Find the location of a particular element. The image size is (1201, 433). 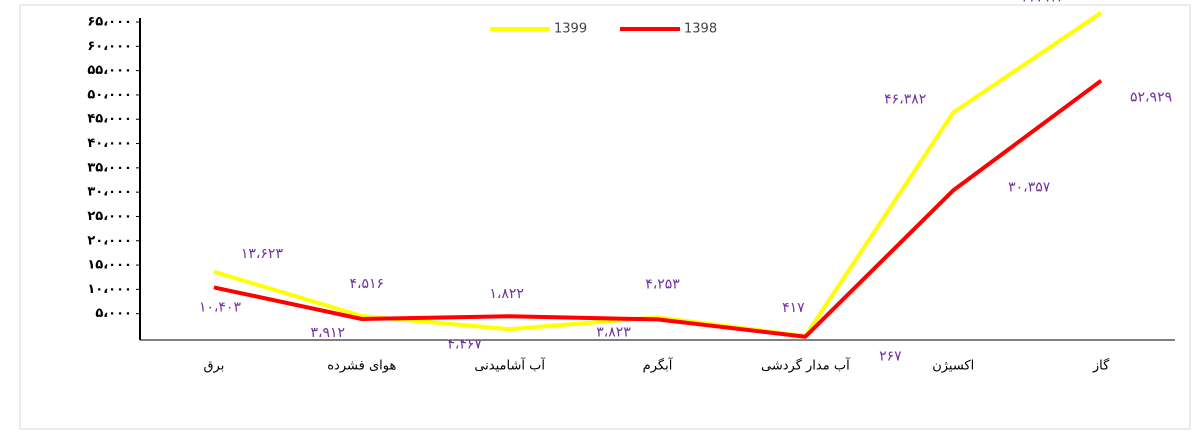

x-tick-label: آب آشامیدنی is located at coordinates (510, 365).